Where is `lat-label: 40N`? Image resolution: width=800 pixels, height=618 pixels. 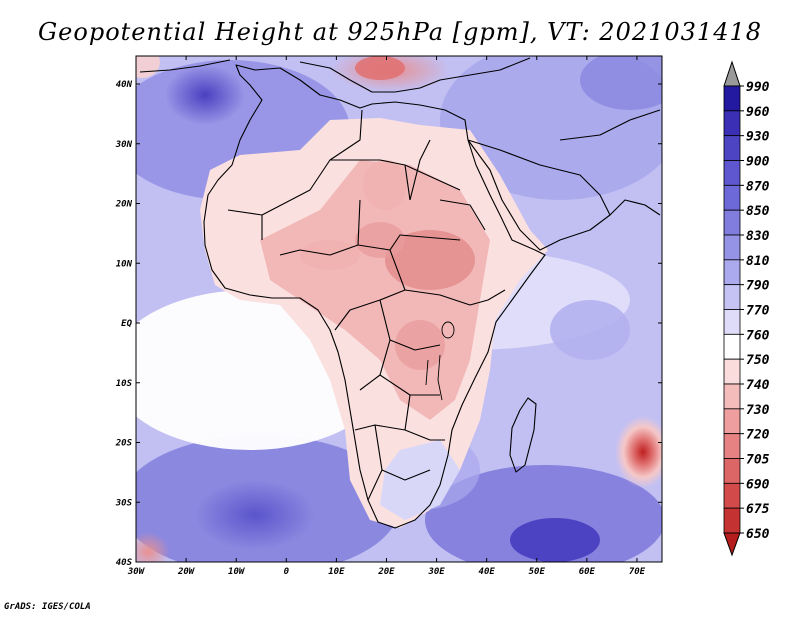
lat-label: 40N is located at coordinates (124, 85).